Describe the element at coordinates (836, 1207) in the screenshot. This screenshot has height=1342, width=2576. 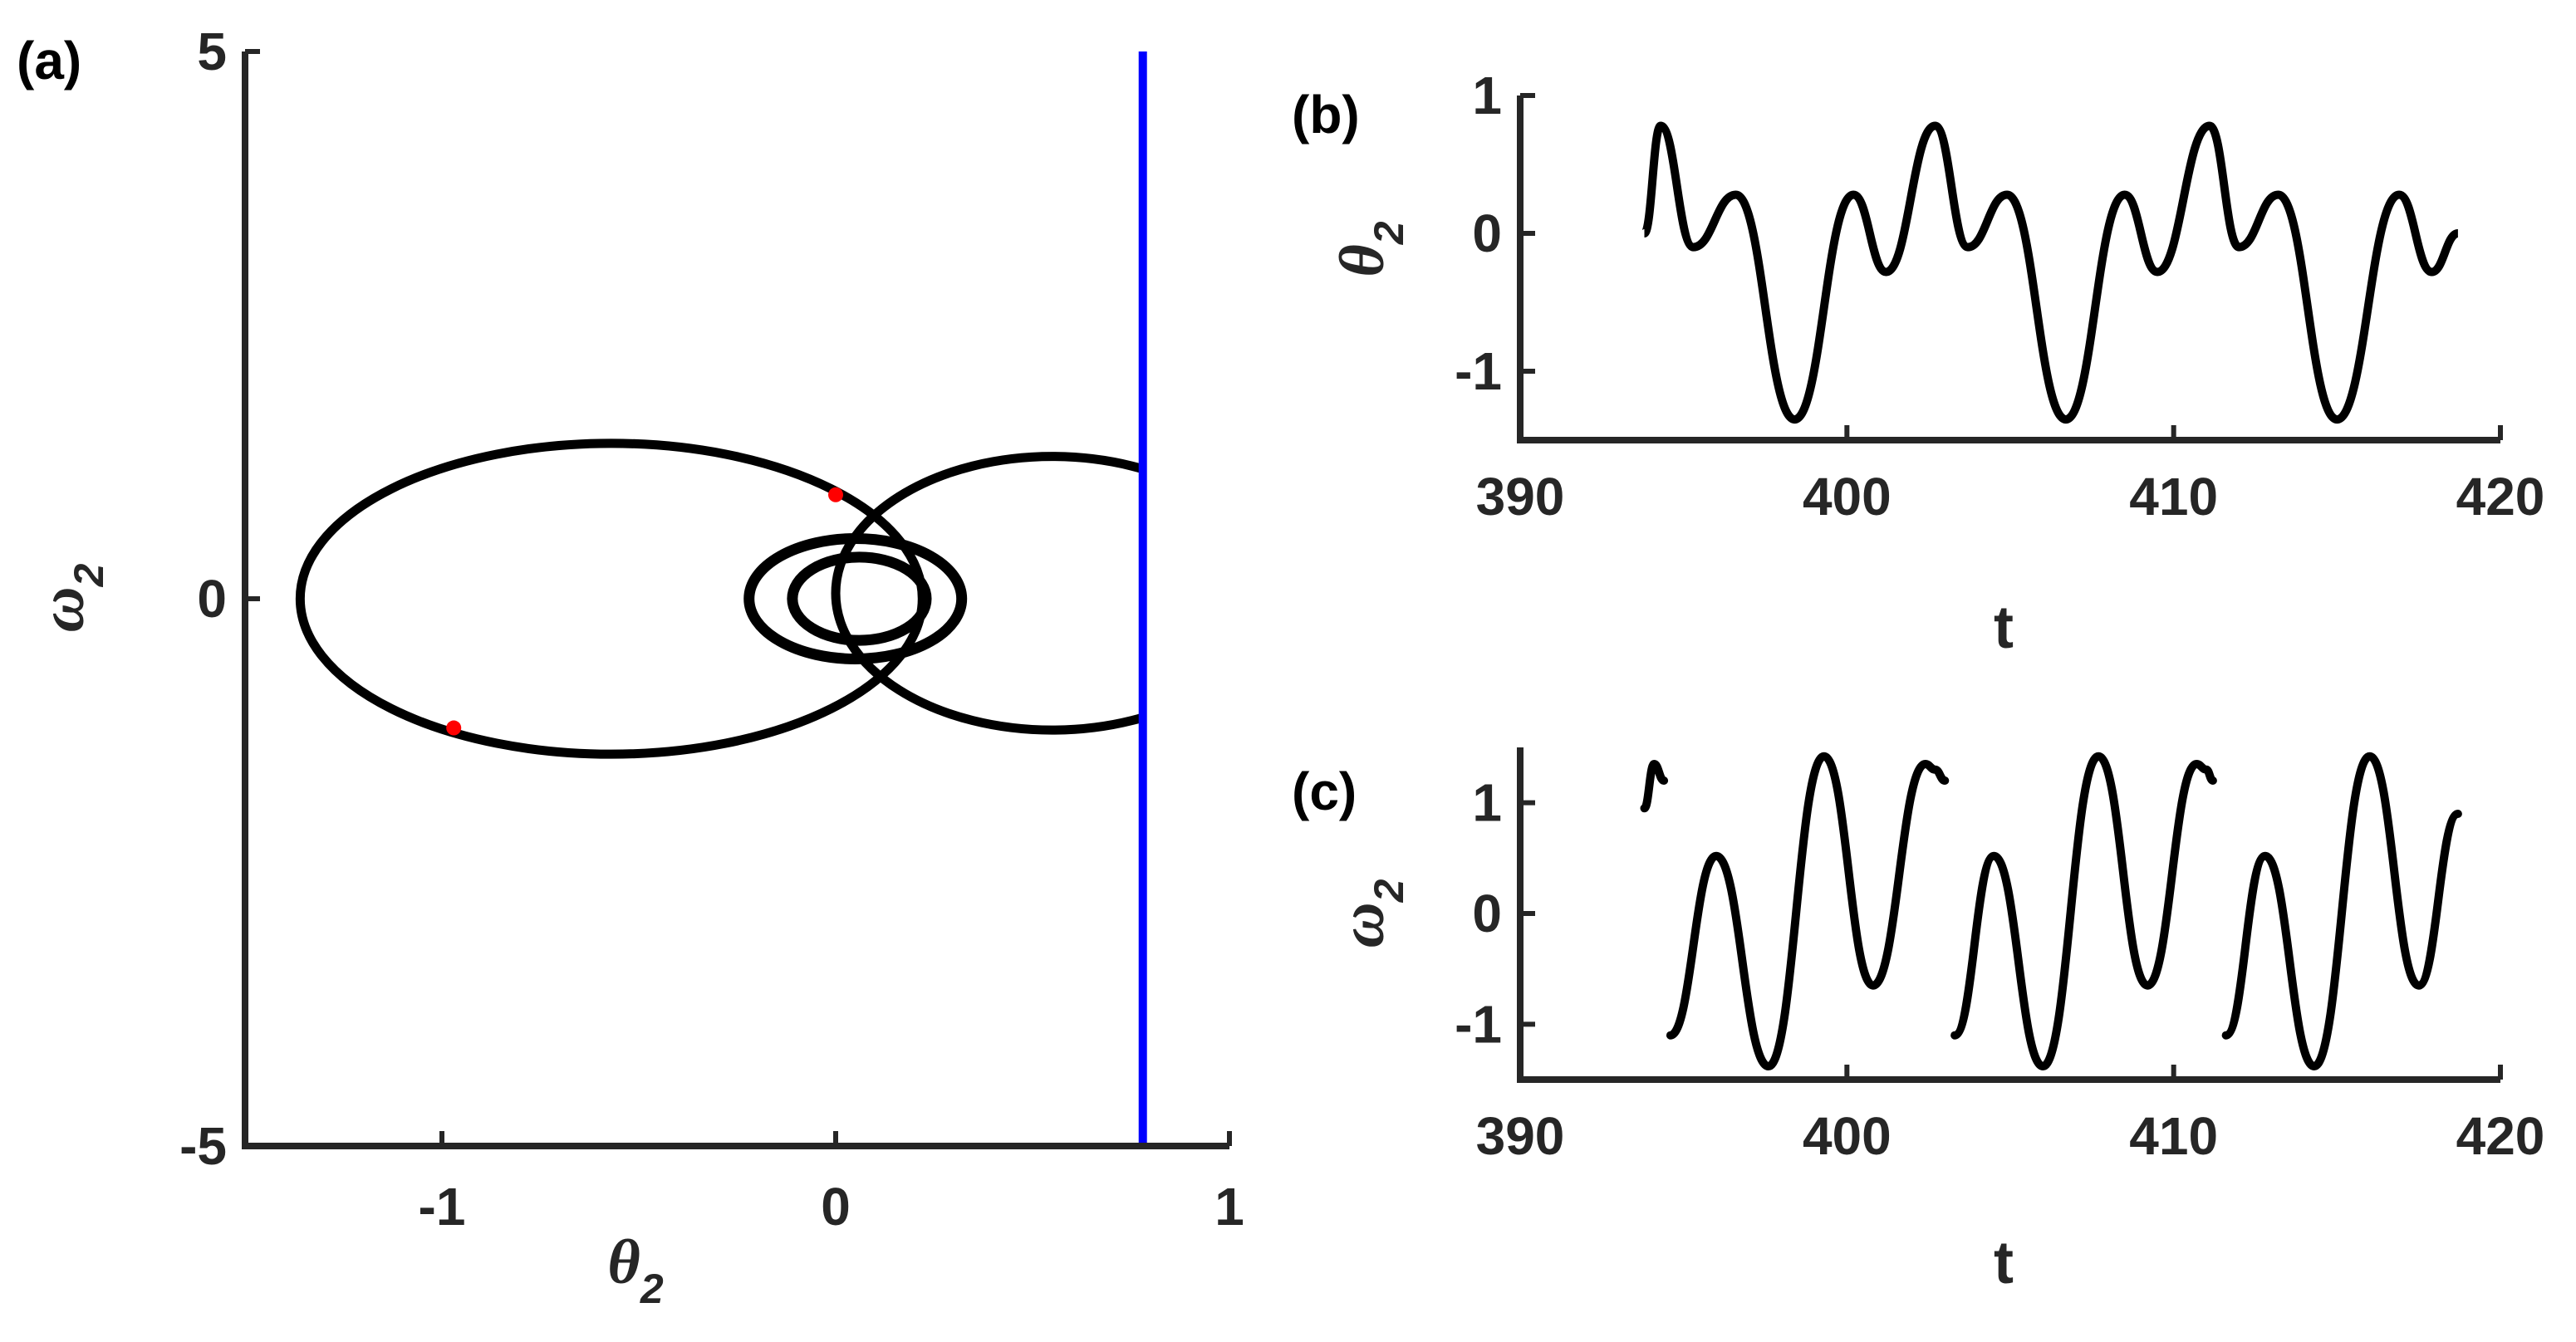
I see `x-tick-label: 0` at that location.